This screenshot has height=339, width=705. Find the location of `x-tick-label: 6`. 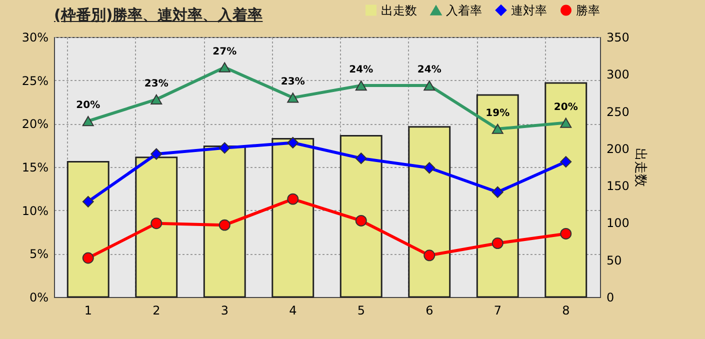

x-tick-label: 6 is located at coordinates (430, 311).